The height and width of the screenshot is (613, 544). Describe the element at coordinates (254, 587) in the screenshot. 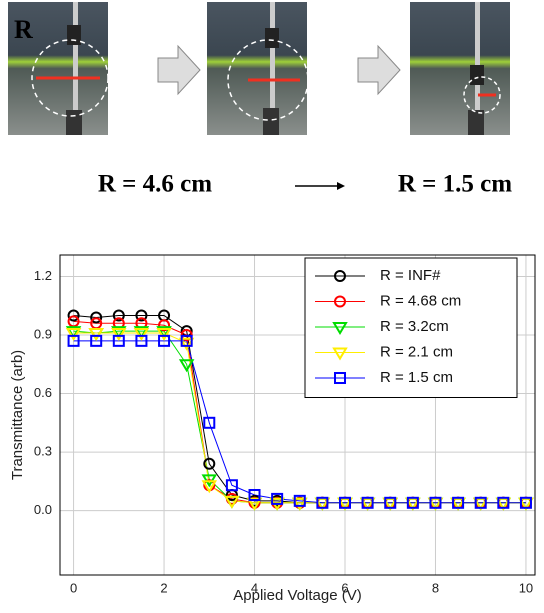

I see `x-tick-label: 4` at that location.